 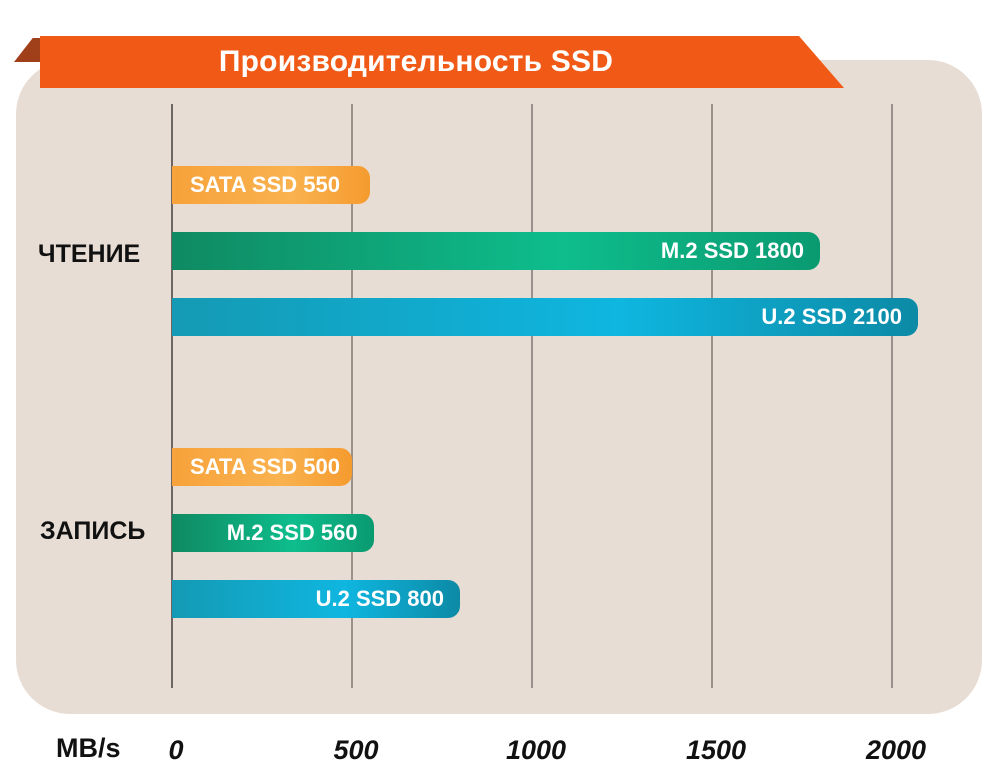 I want to click on bar-read-sata: SATA SSD 550, so click(x=271, y=185).